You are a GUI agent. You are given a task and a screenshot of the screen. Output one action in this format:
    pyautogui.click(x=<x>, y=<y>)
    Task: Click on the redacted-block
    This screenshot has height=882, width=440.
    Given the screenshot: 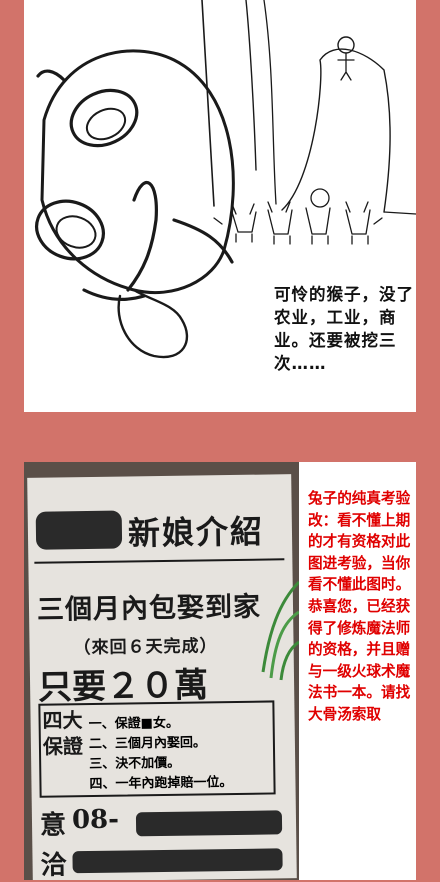 What is the action you would take?
    pyautogui.click(x=79, y=530)
    